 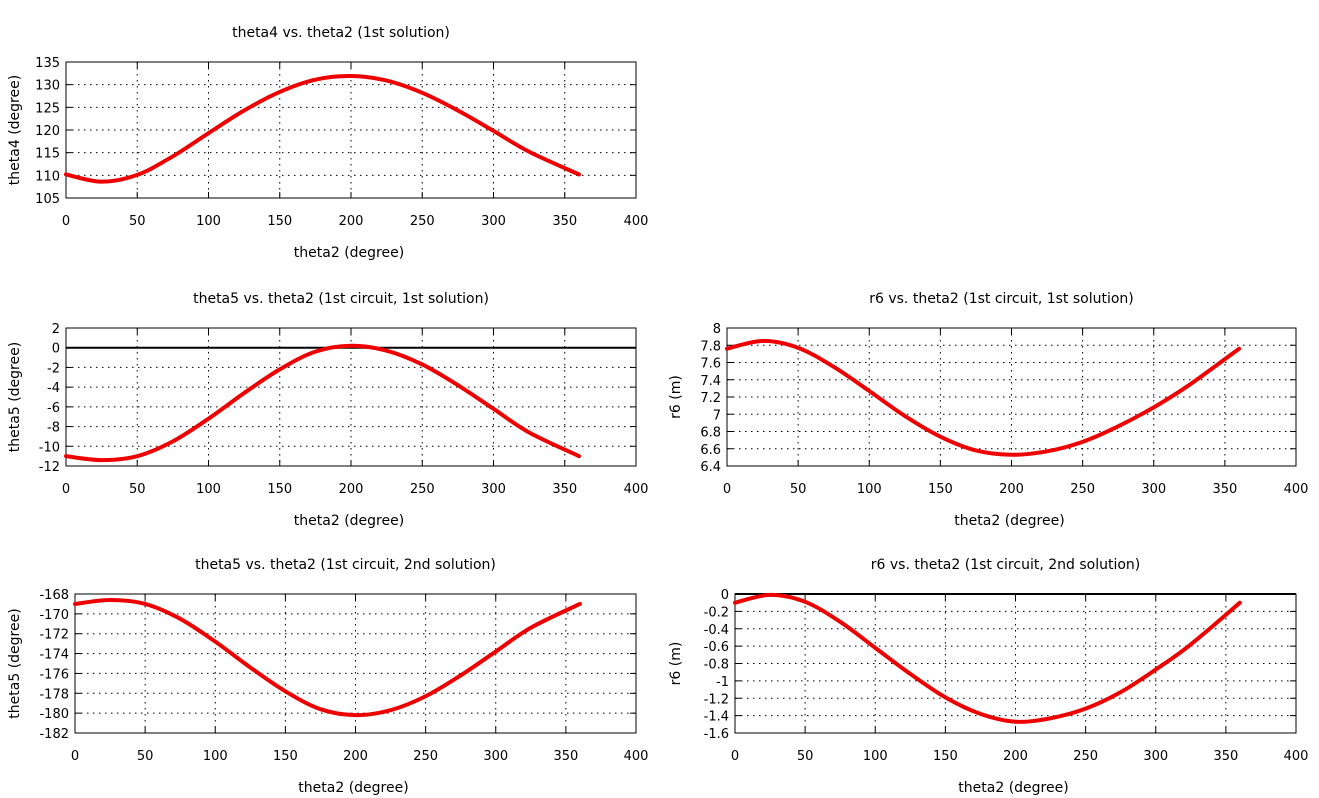 I want to click on y-tick-label: 6.4, so click(x=710, y=467).